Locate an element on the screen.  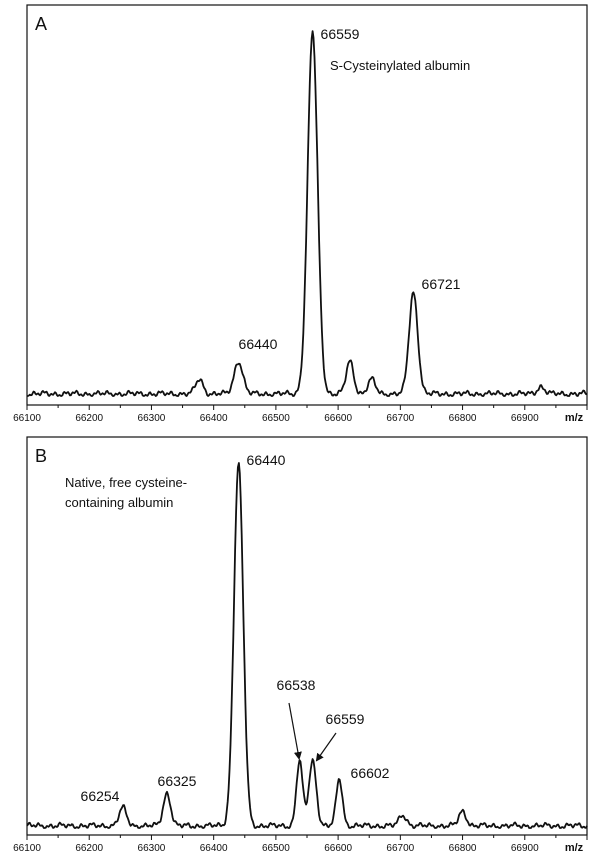
panel-b-peak-label-66559: 66559 is located at coordinates (345, 719).